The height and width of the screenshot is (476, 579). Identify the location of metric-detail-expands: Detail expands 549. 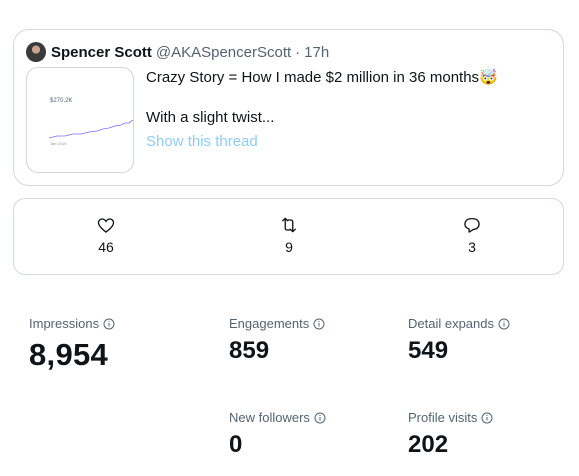
(459, 340).